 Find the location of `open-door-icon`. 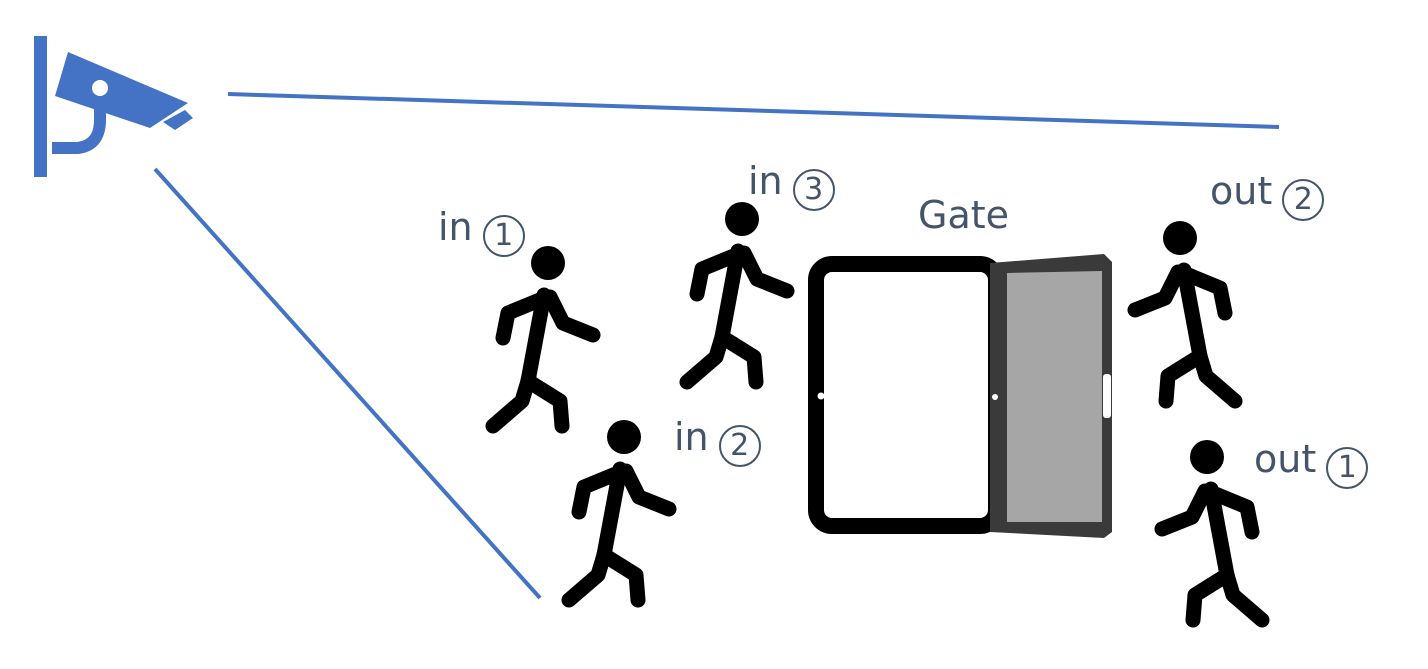

open-door-icon is located at coordinates (960, 396).